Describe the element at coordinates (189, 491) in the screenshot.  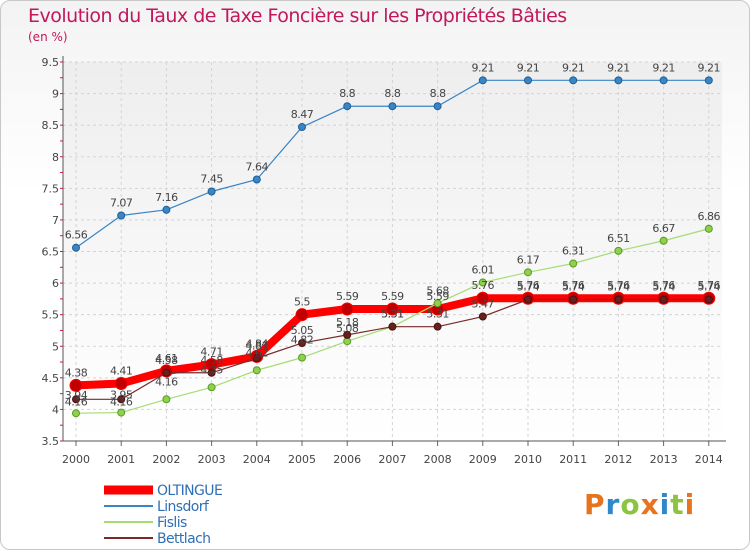
I see `legend-label-oltingue: OLTINGUE` at that location.